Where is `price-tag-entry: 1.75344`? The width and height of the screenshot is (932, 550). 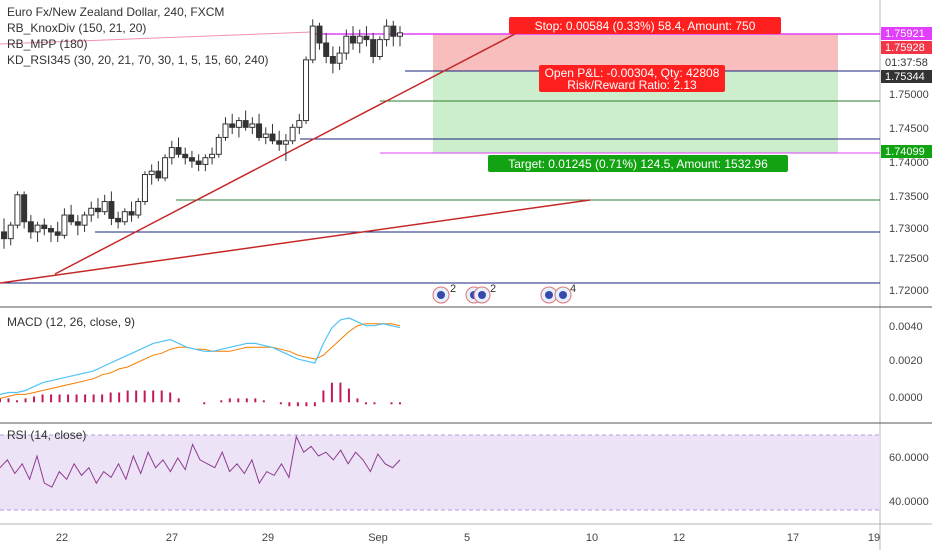 price-tag-entry: 1.75344 is located at coordinates (906, 76).